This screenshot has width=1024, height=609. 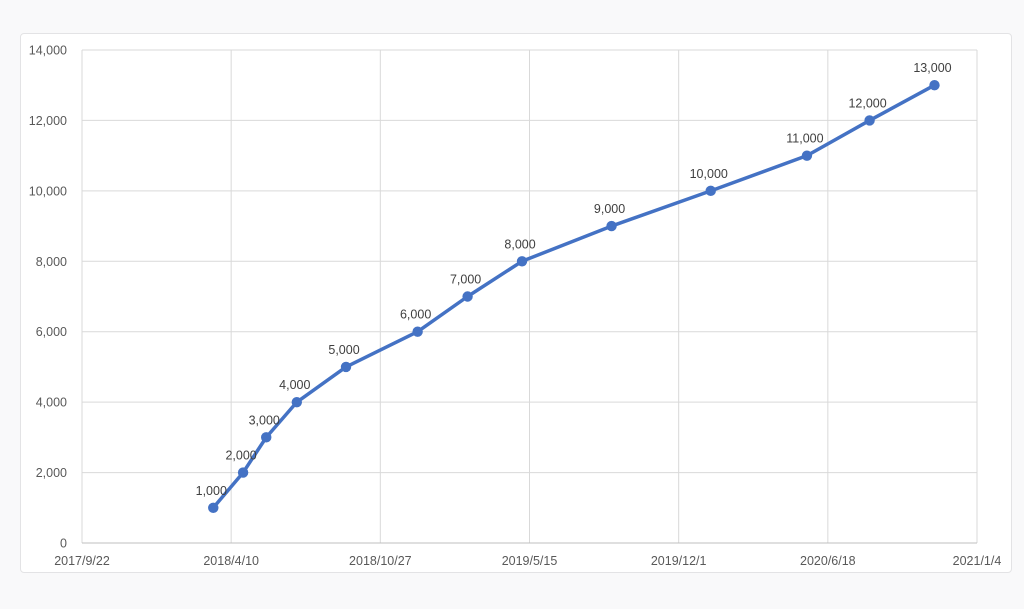 What do you see at coordinates (530, 561) in the screenshot?
I see `x-tick-label: 2019/5/15` at bounding box center [530, 561].